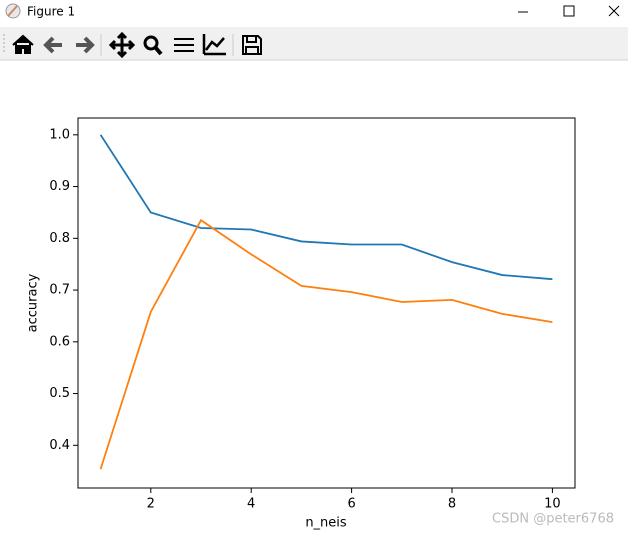  Describe the element at coordinates (351, 504) in the screenshot. I see `x-tick-label: 6` at that location.